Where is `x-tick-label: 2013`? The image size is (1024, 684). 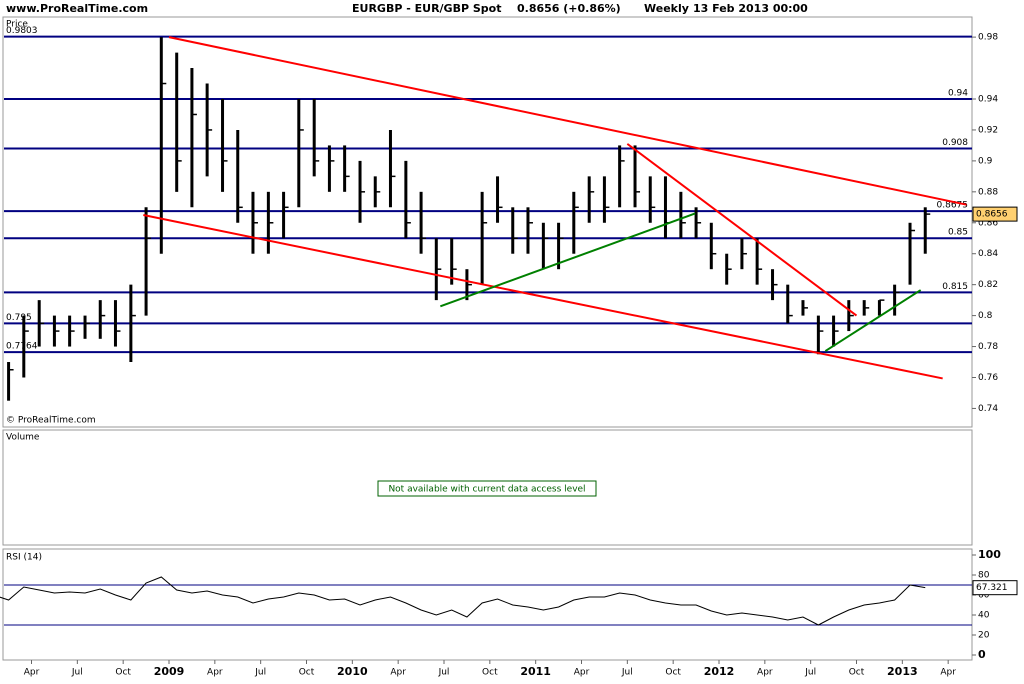
x-tick-label: 2013 is located at coordinates (902, 671).